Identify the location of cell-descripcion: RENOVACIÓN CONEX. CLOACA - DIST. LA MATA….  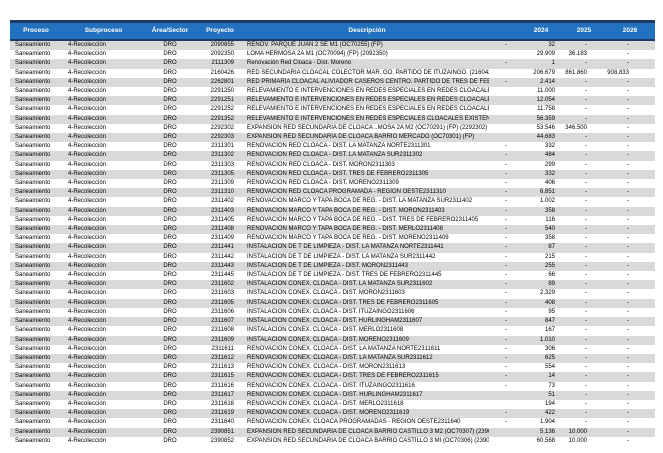
(367, 349).